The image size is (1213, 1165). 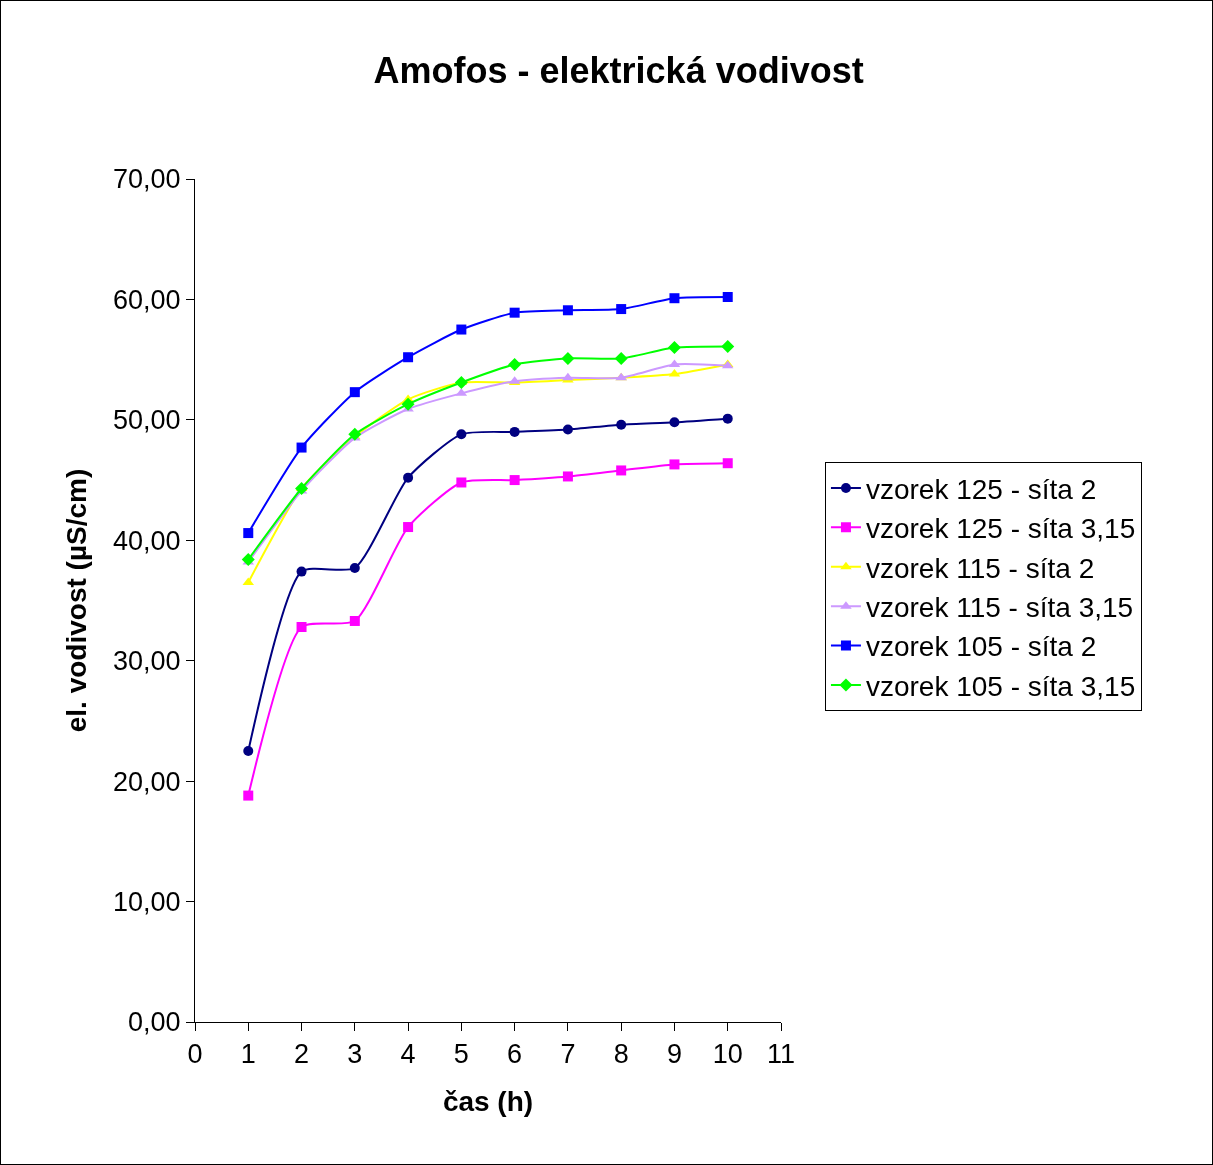 I want to click on y-tick-label: 20,00, so click(x=147, y=781).